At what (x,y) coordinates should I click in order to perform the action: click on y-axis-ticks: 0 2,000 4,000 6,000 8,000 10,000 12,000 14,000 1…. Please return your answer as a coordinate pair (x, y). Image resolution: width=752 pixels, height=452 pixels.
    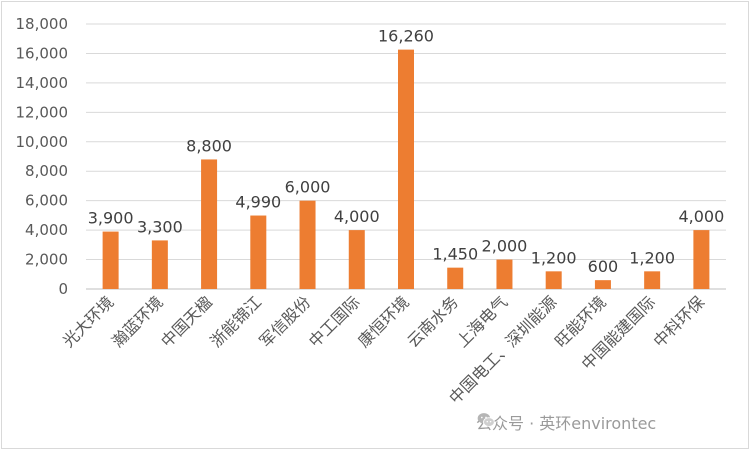
    Looking at the image, I should click on (42, 156).